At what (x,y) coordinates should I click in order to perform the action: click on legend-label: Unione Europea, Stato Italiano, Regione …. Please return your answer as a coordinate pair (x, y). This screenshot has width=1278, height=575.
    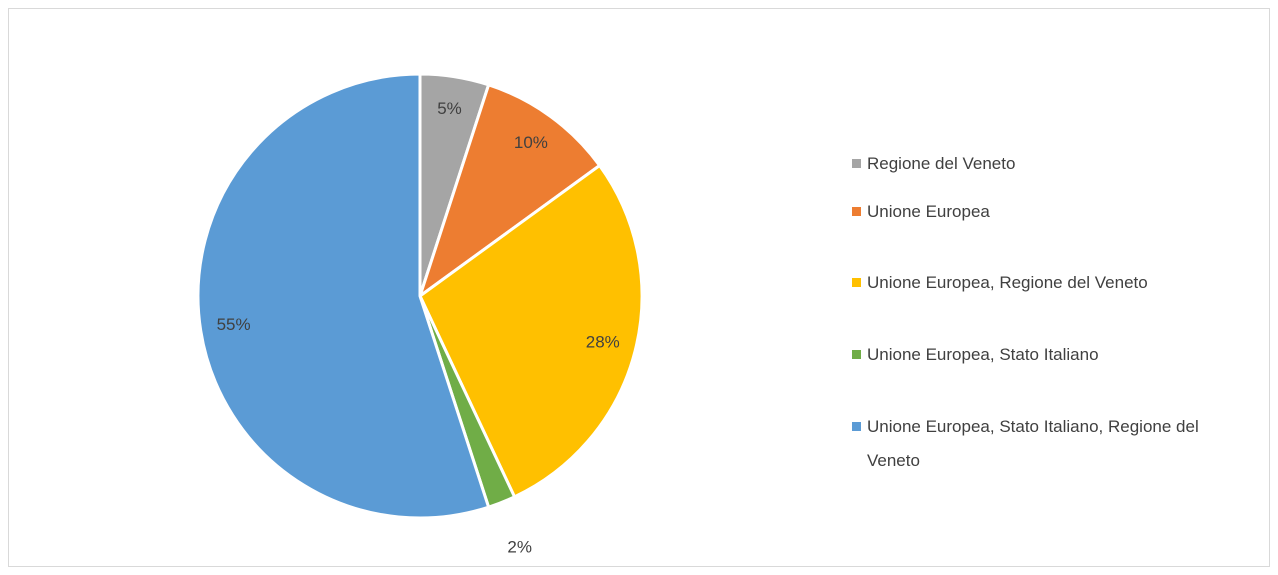
    Looking at the image, I should click on (1033, 443).